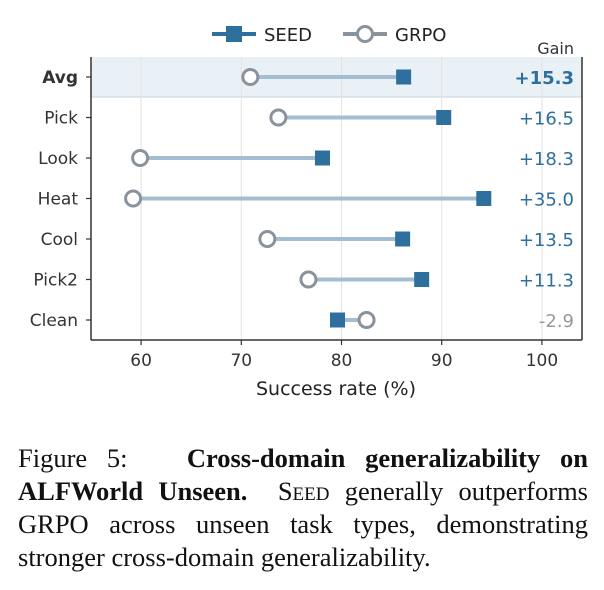  I want to click on gain-header: Gain, so click(555, 48).